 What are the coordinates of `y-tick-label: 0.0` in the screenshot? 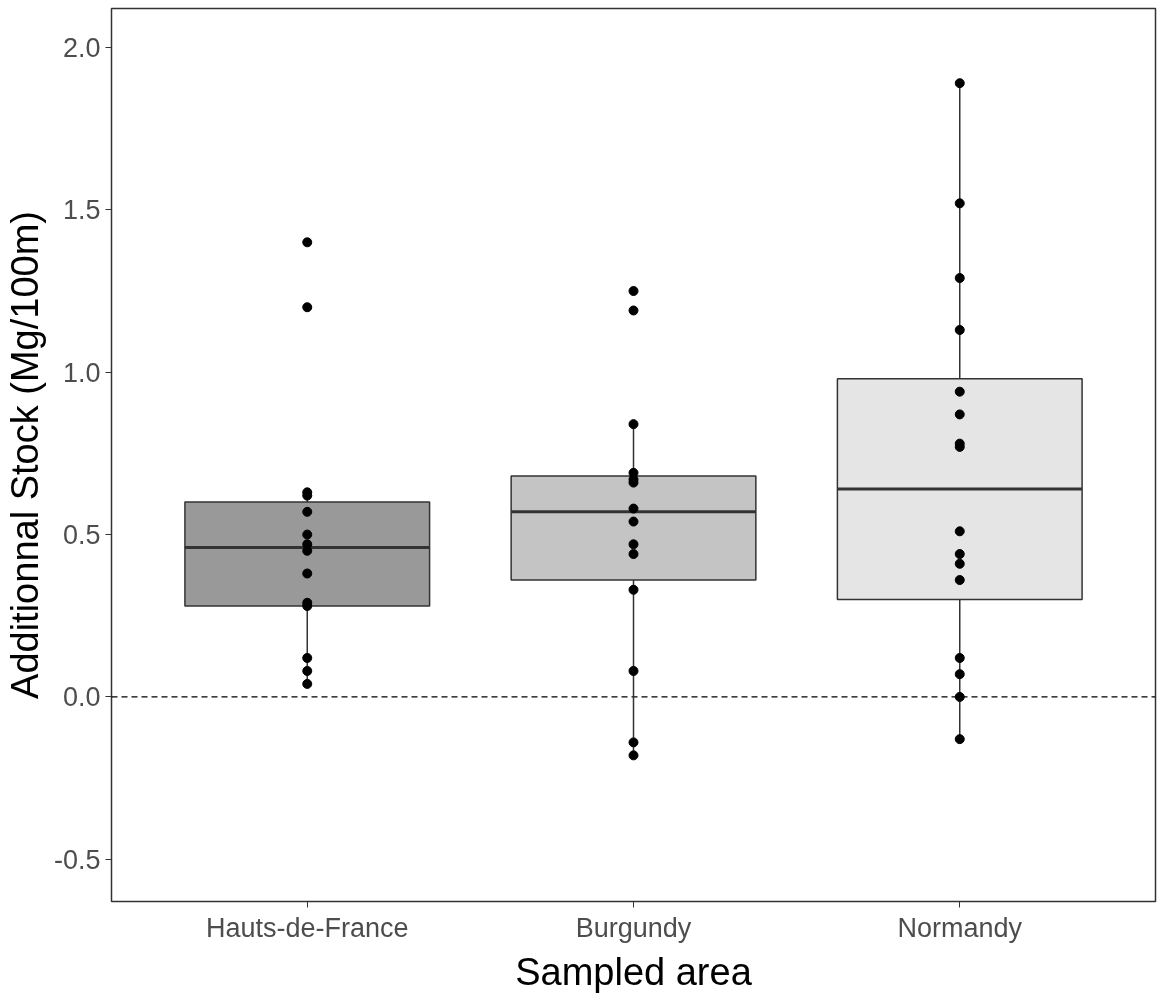 It's located at (81, 697).